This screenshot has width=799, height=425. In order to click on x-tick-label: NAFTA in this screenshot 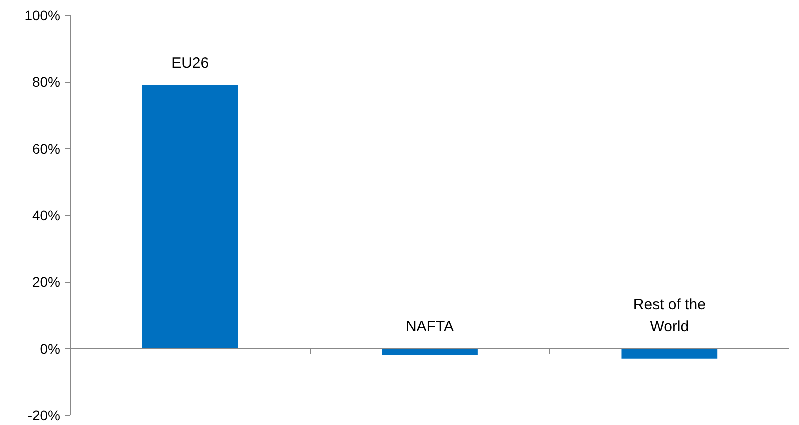, I will do `click(430, 327)`.